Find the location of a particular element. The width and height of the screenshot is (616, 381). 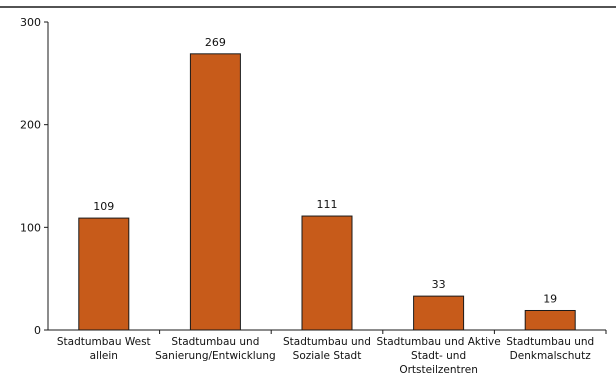

category-label-line: Denkmalschutz is located at coordinates (551, 356).